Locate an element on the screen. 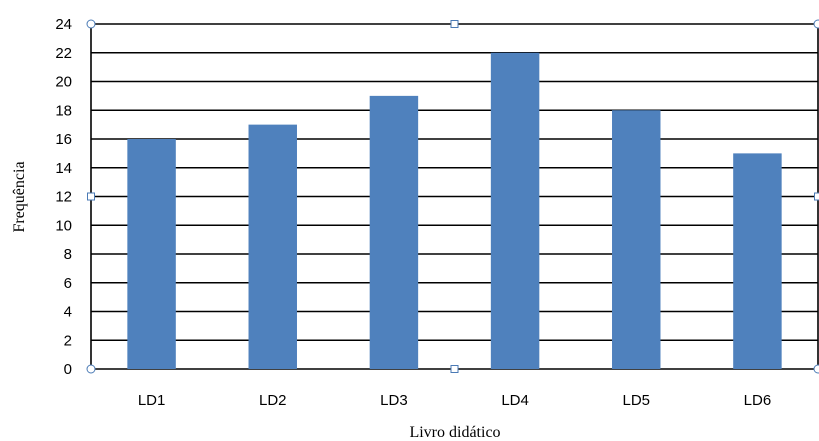 Image resolution: width=819 pixels, height=441 pixels. y-tick-label: 24 is located at coordinates (63, 24).